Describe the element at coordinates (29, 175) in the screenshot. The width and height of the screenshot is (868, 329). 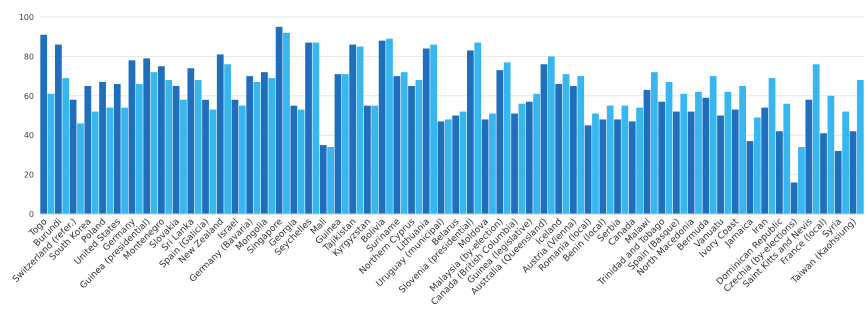
I see `y-tick-label: 20` at that location.